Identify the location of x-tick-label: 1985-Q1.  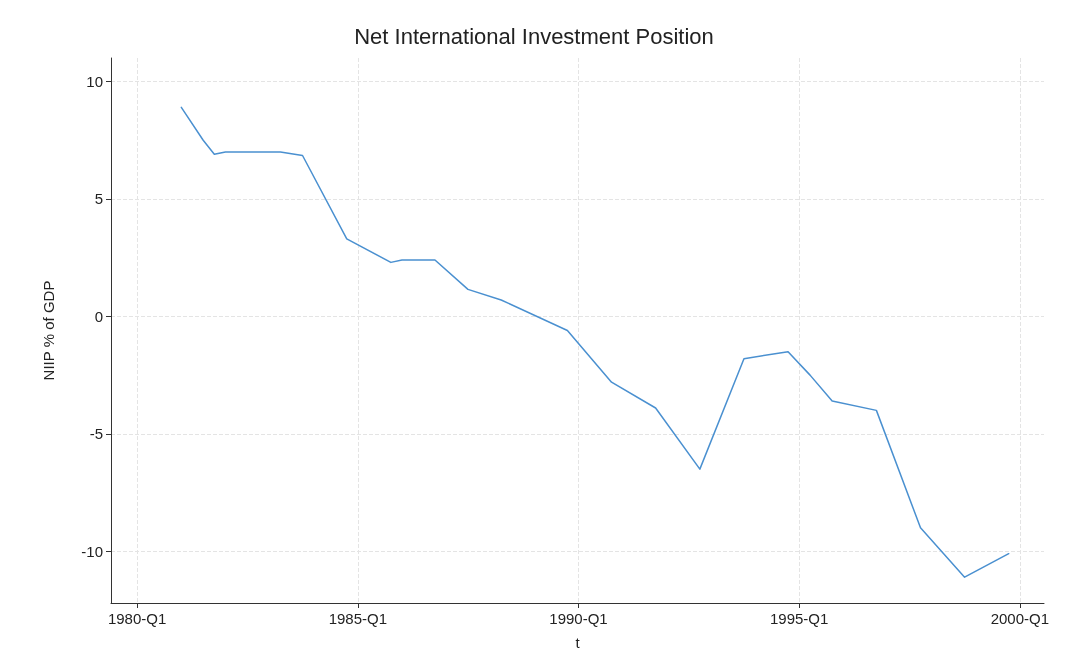
(358, 618).